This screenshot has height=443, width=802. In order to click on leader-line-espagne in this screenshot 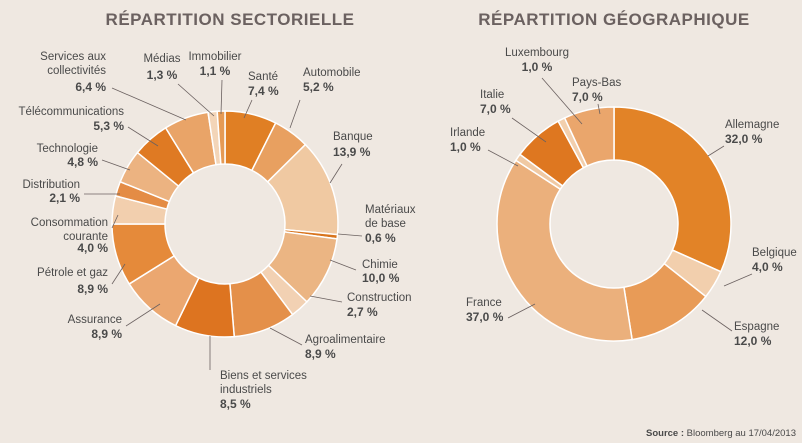, I will do `click(717, 320)`.